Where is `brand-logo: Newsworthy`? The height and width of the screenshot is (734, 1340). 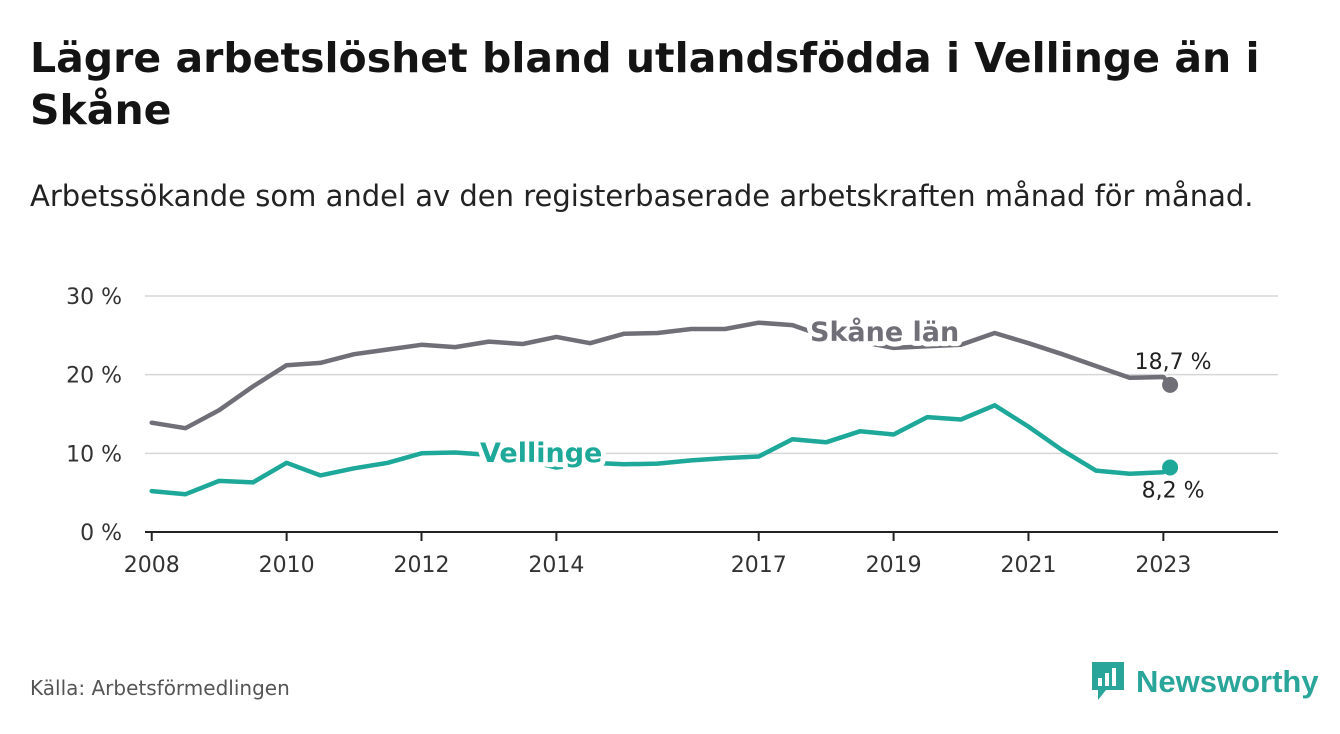
brand-logo: Newsworthy is located at coordinates (1204, 682).